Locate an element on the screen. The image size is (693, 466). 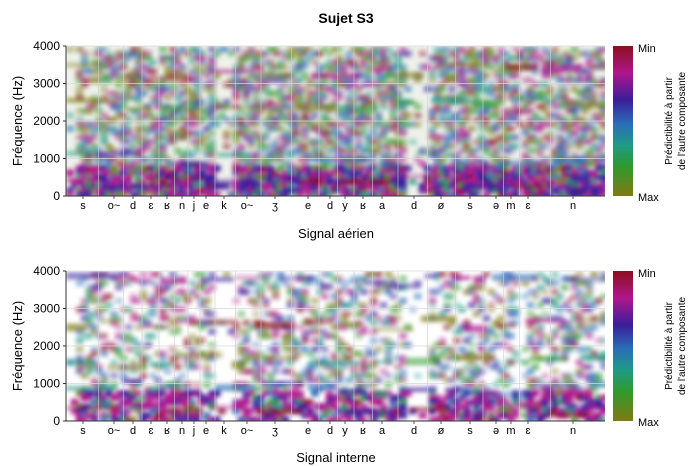
x-axis-label: Signal interne is located at coordinates (336, 457).